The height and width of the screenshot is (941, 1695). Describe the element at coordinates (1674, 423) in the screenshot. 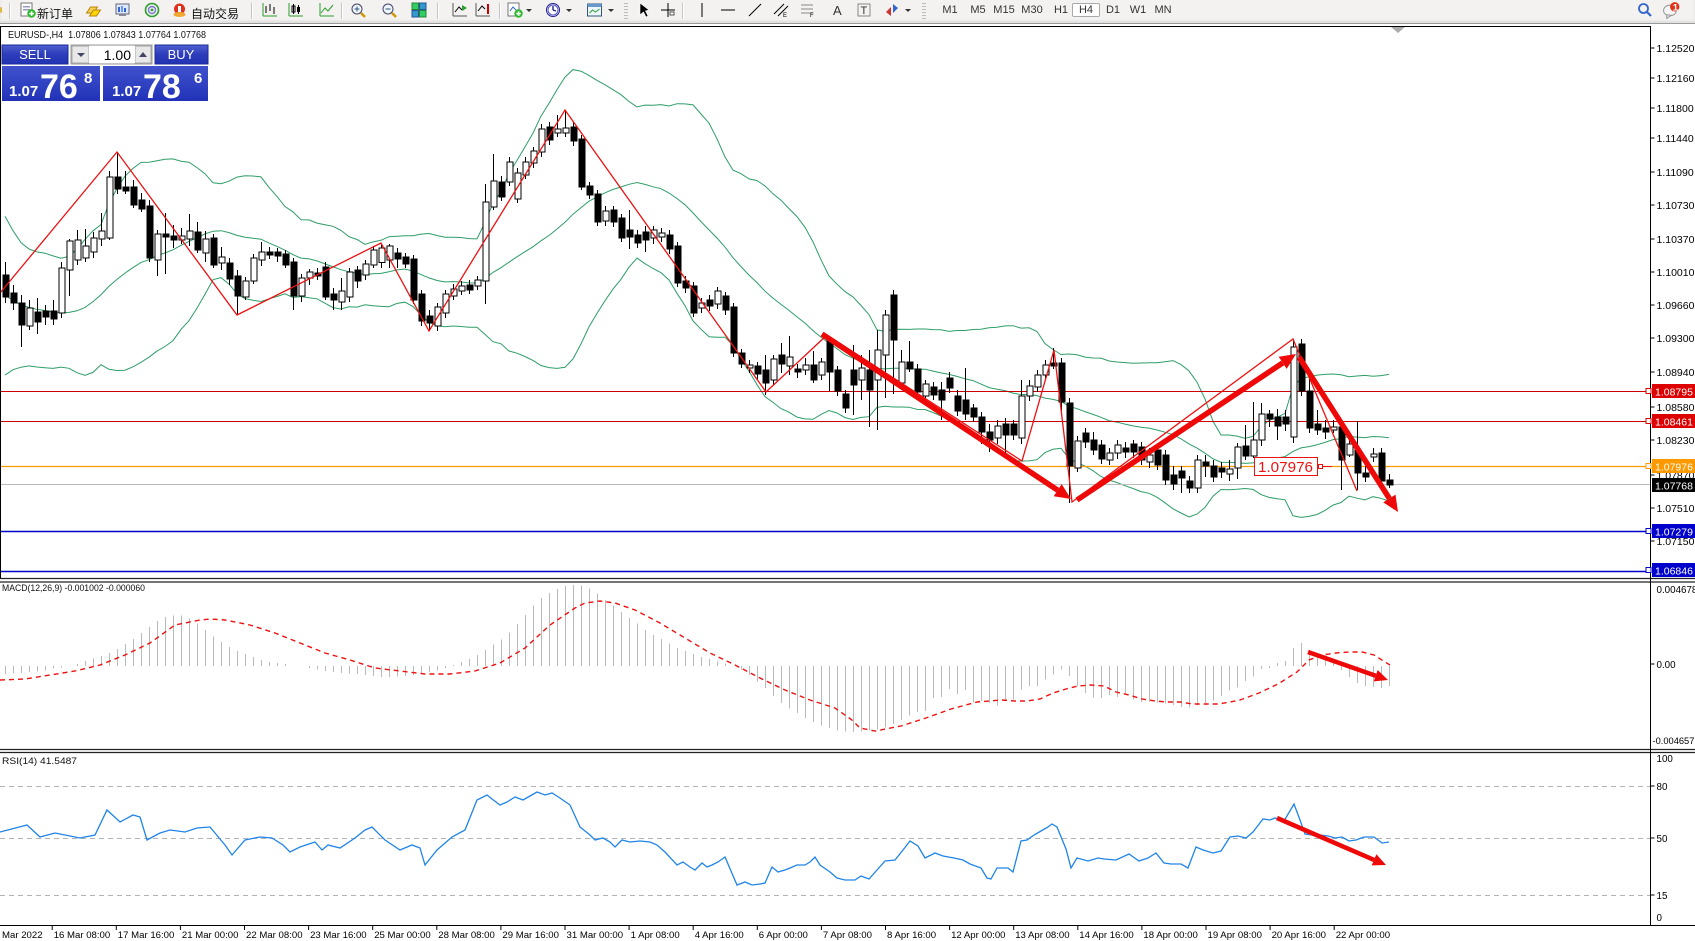

I see `svg-text: 1.08461` at that location.